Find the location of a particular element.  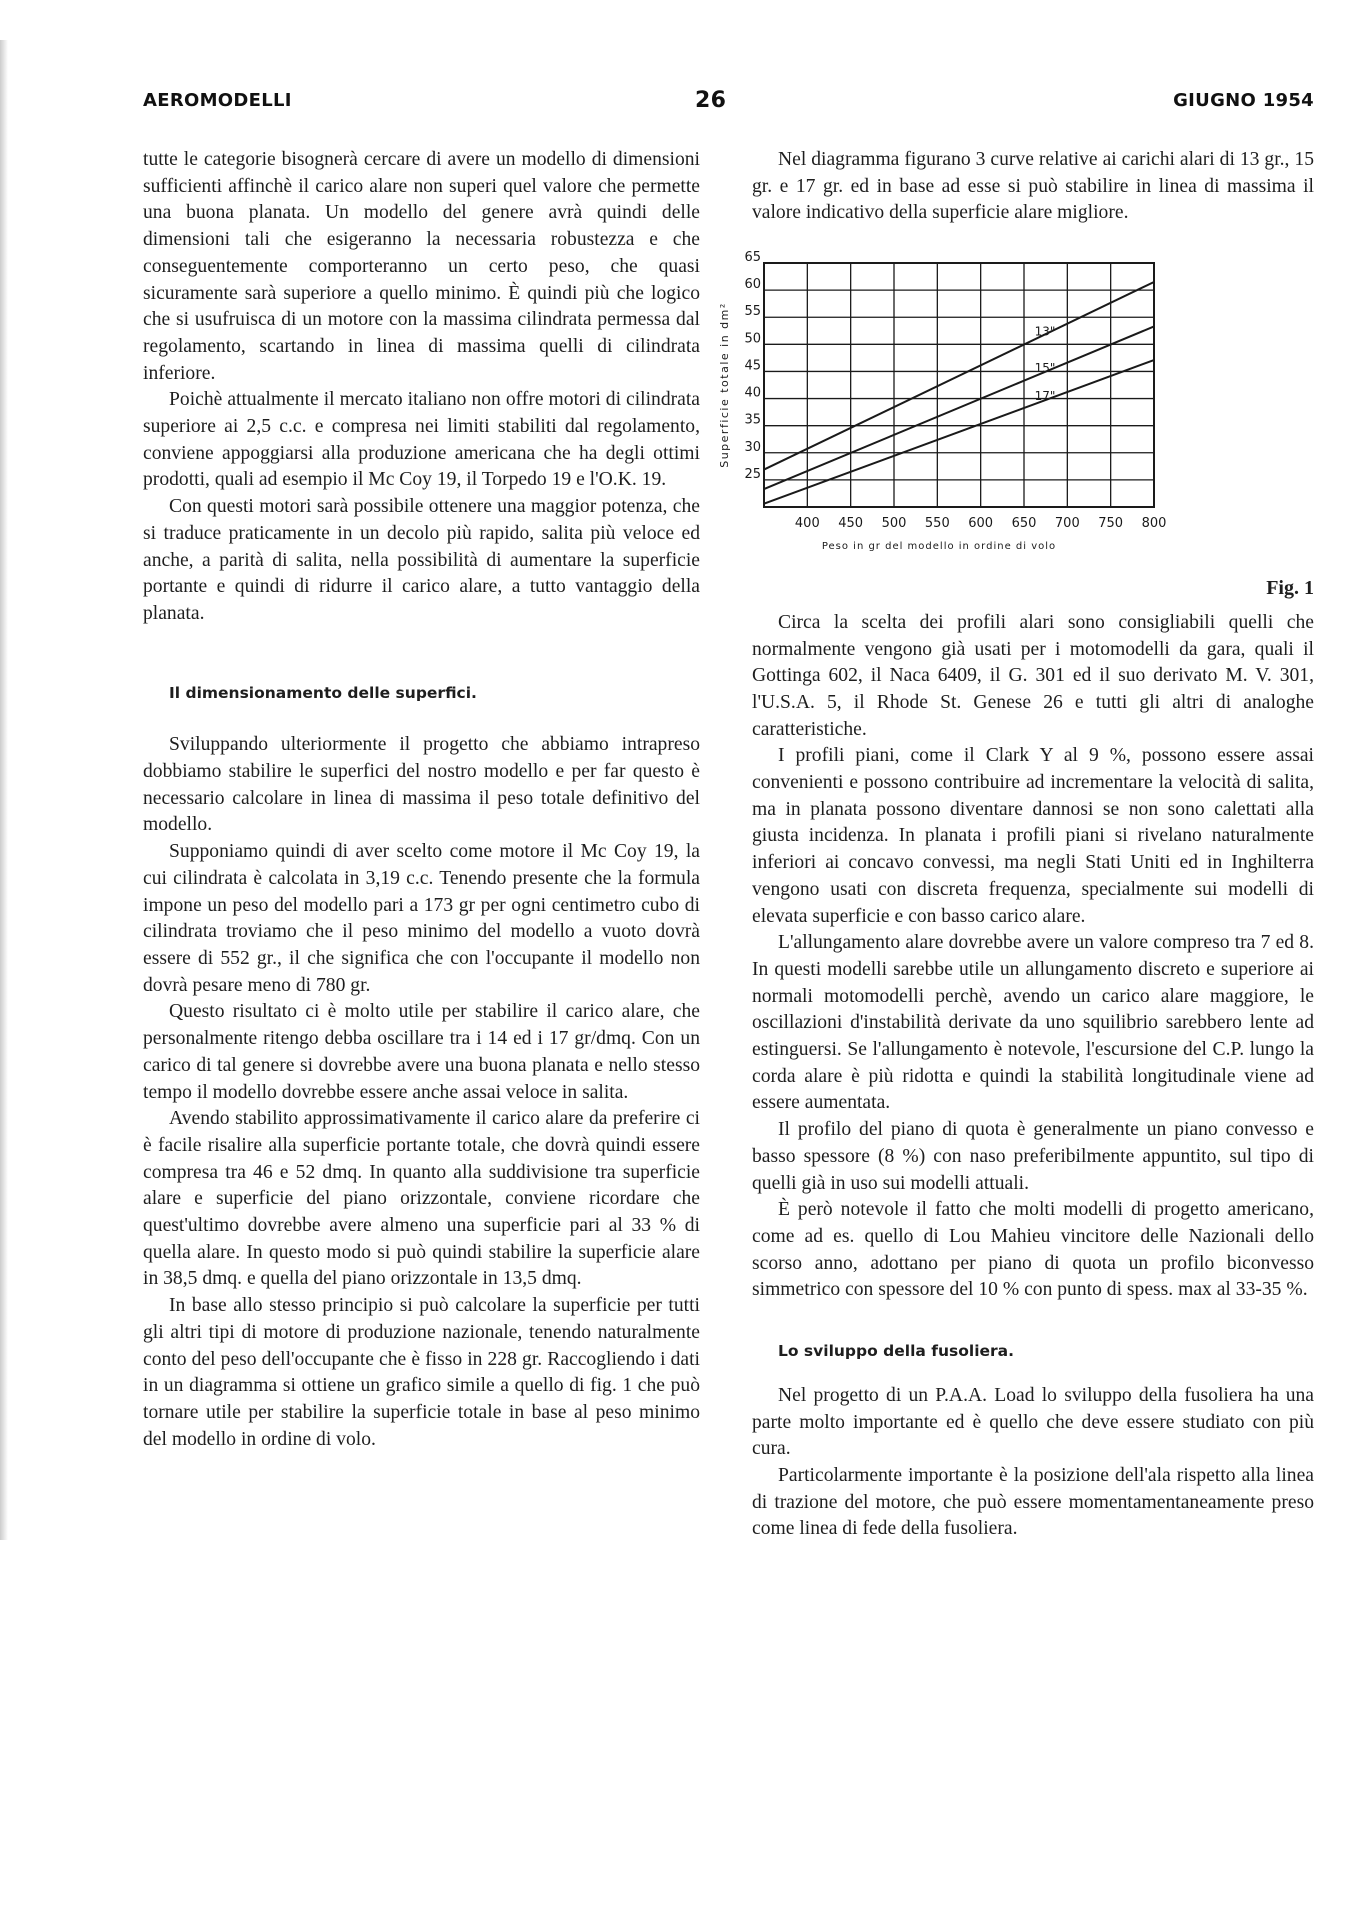

plot-frame is located at coordinates (959, 385).